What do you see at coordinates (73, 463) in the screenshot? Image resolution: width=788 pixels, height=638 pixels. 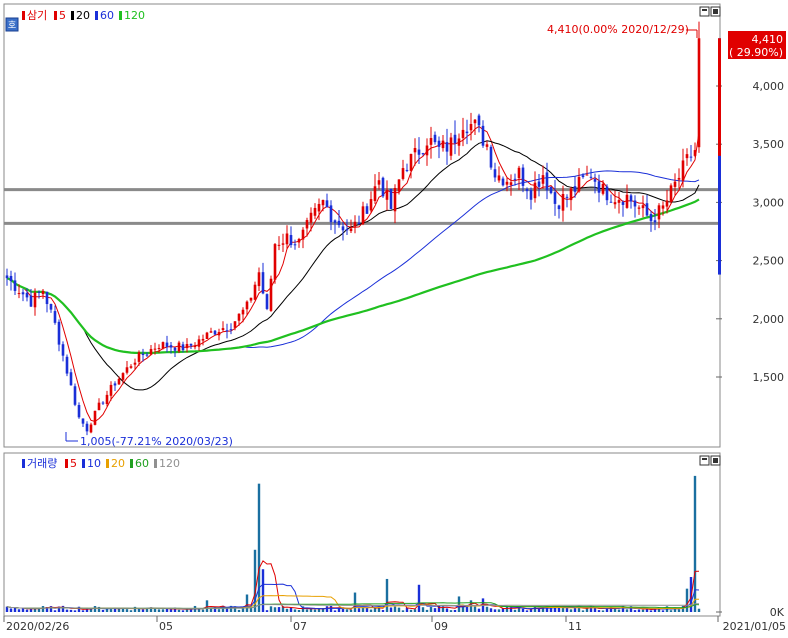 I see `volume-legend-label: 5` at bounding box center [73, 463].